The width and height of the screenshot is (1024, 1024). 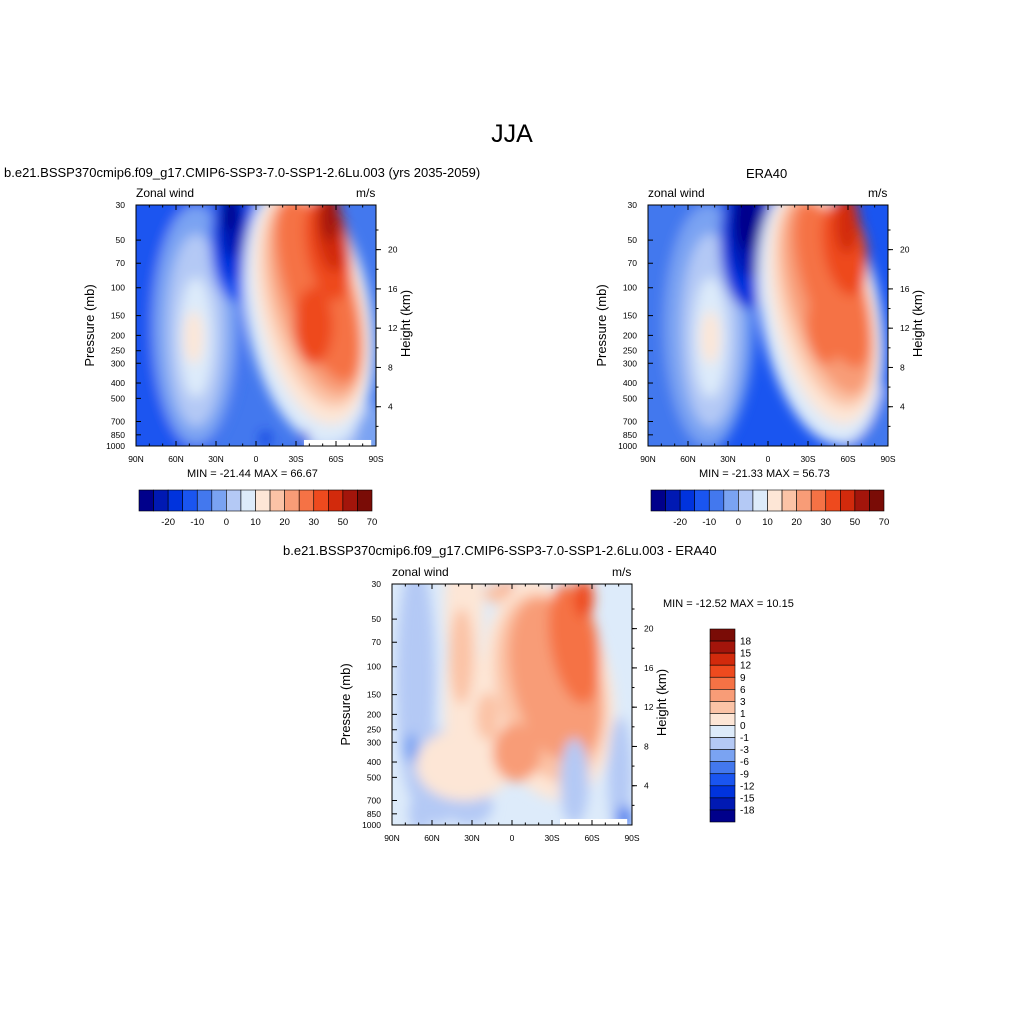 I want to click on y-tick-label: 500, so click(x=630, y=398).